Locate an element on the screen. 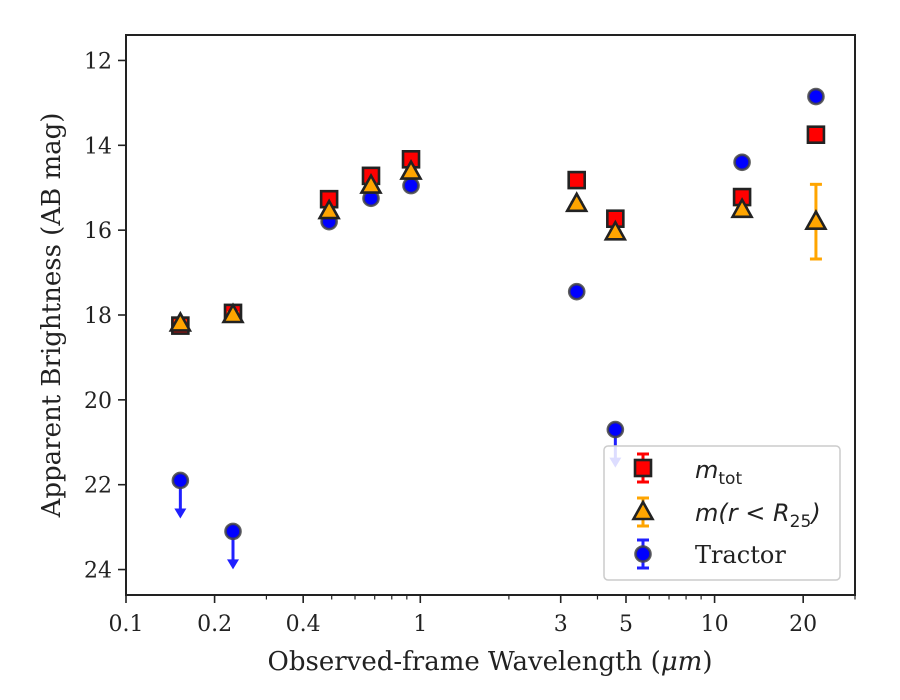  legend-box is located at coordinates (722, 513).